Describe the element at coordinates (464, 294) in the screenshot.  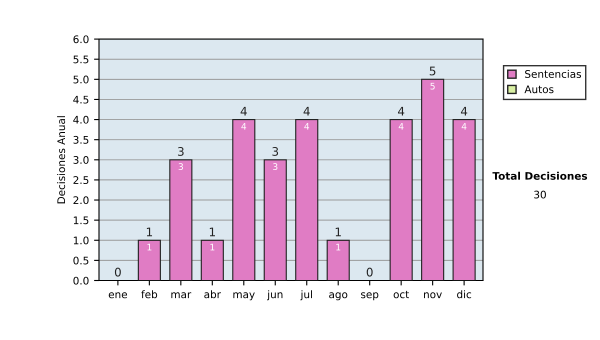
I see `x-tick-label: dic` at that location.